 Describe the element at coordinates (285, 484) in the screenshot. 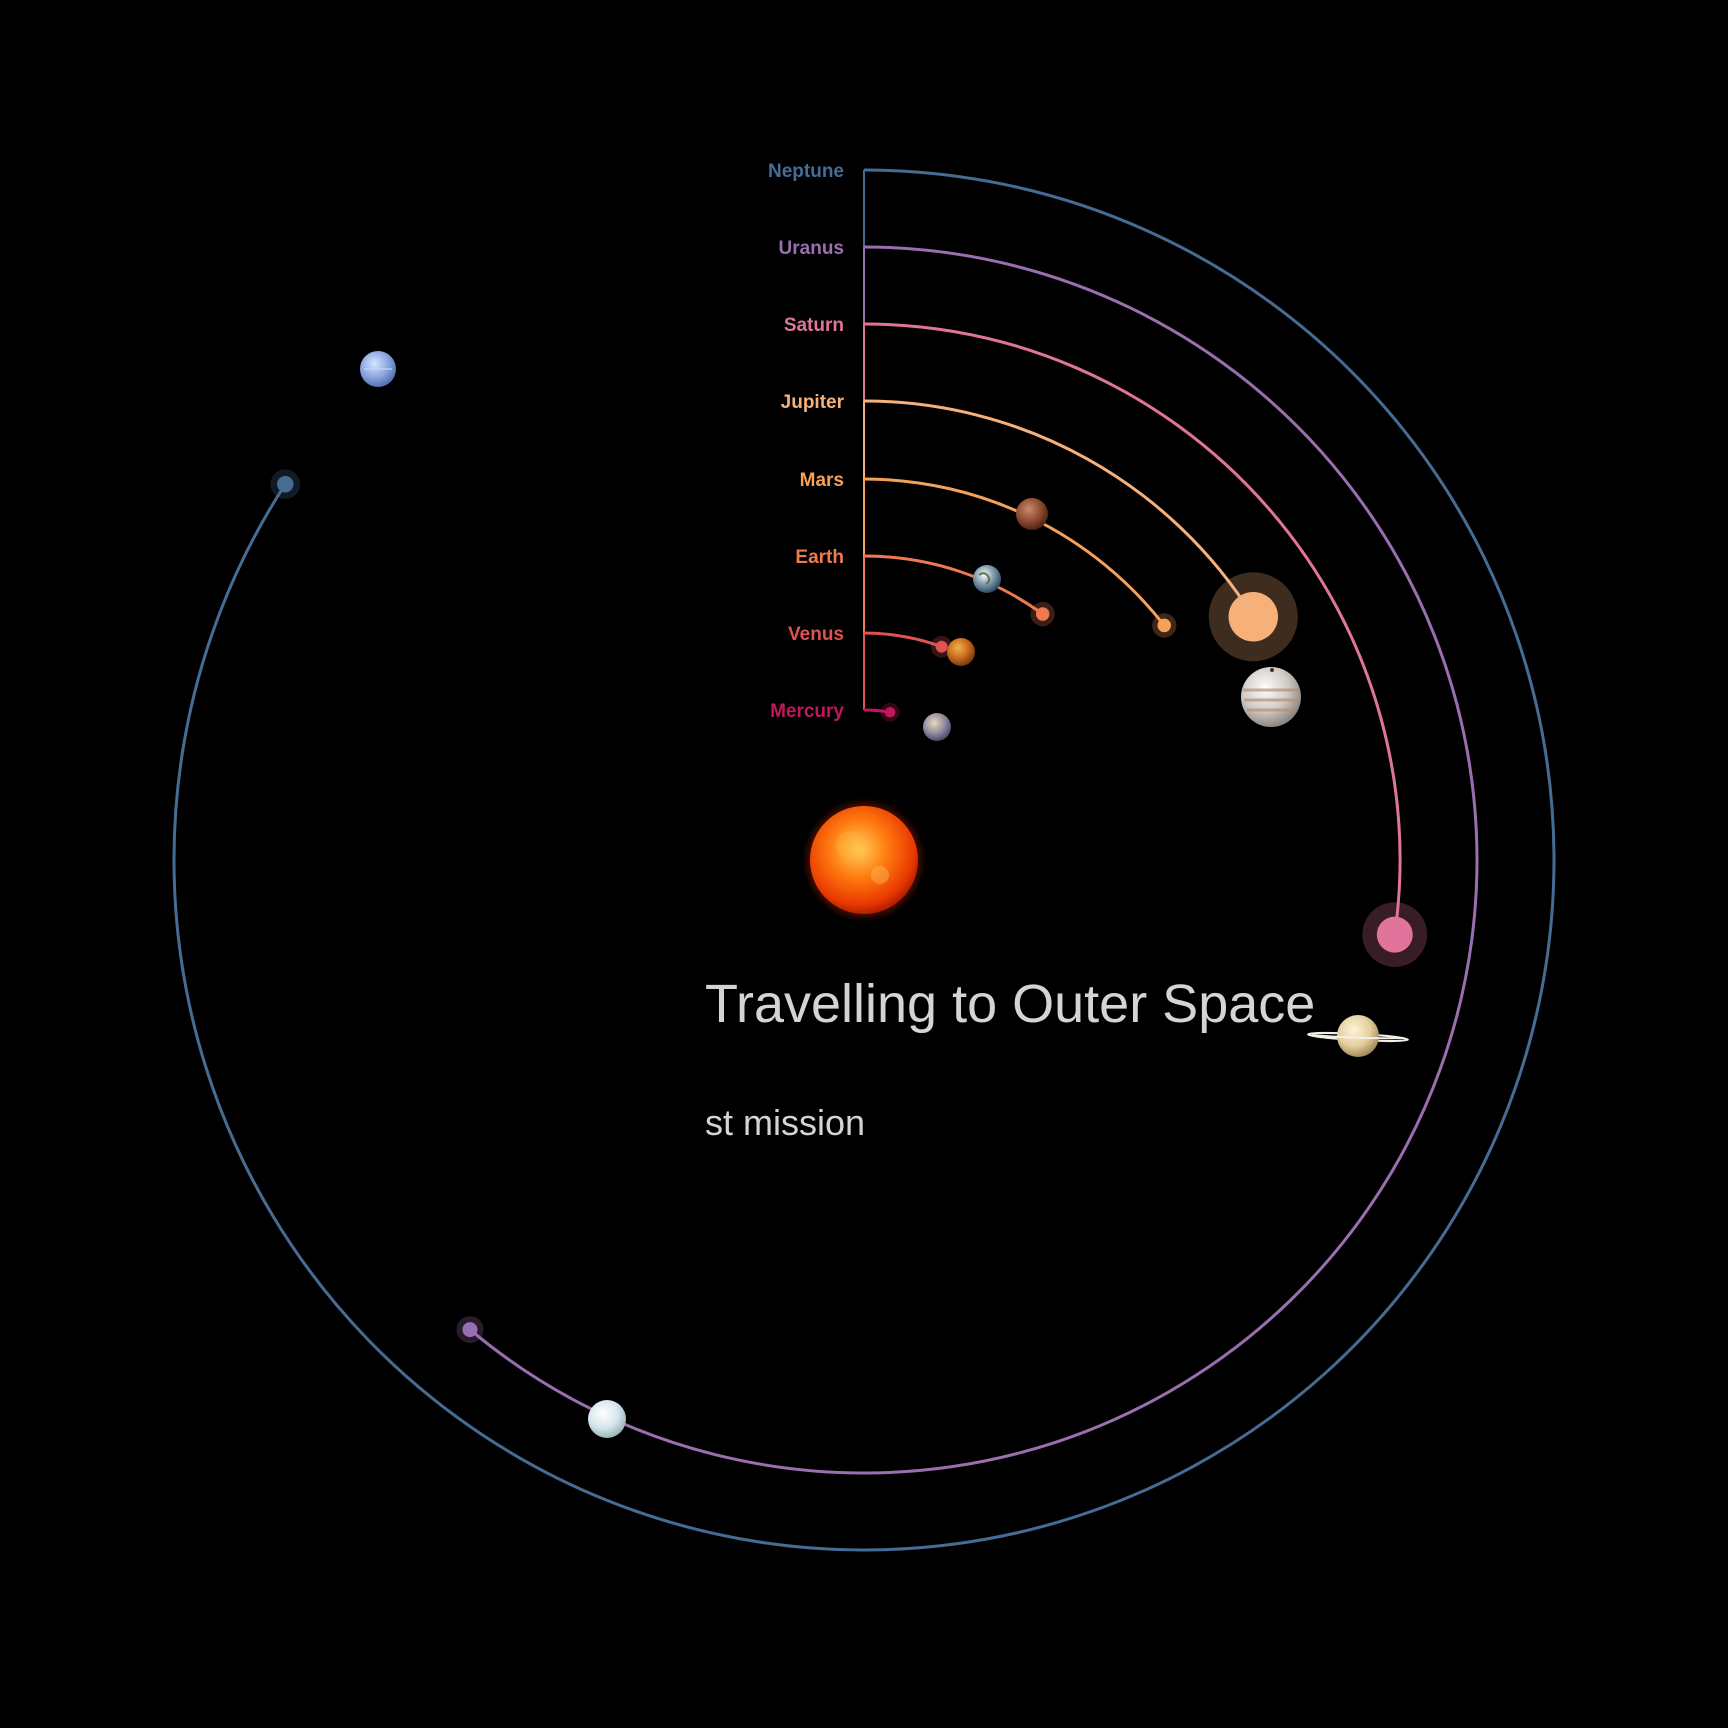

I see `orbit-marker-neptune` at that location.